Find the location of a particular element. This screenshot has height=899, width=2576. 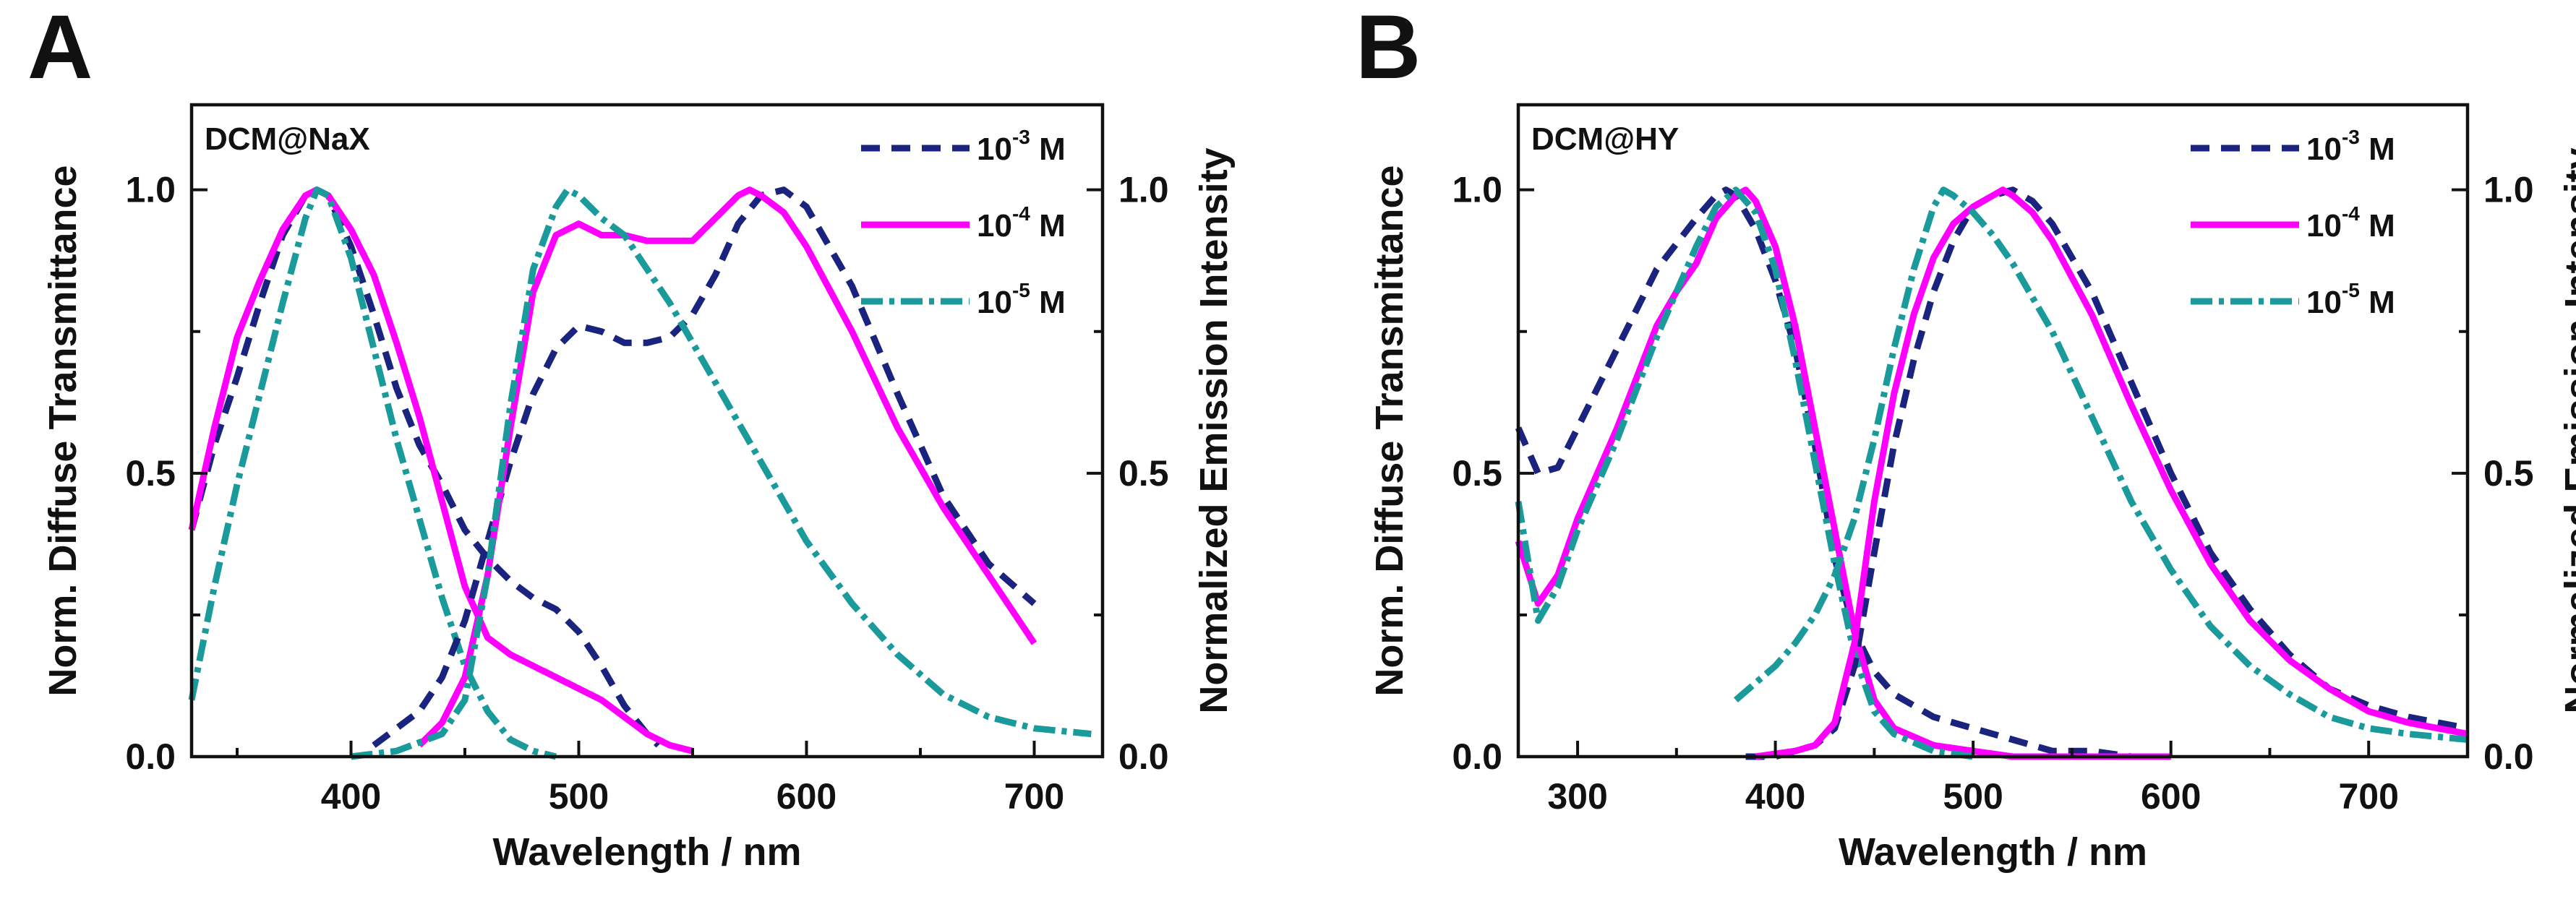

sample-label: DCM@NaX is located at coordinates (287, 139).